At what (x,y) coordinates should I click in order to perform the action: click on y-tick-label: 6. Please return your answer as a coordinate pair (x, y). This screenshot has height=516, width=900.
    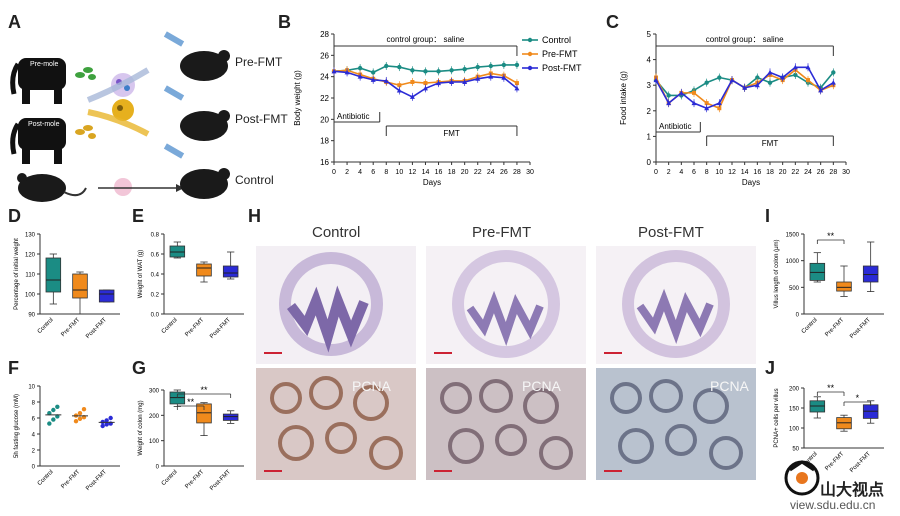
    Looking at the image, I should click on (34, 420).